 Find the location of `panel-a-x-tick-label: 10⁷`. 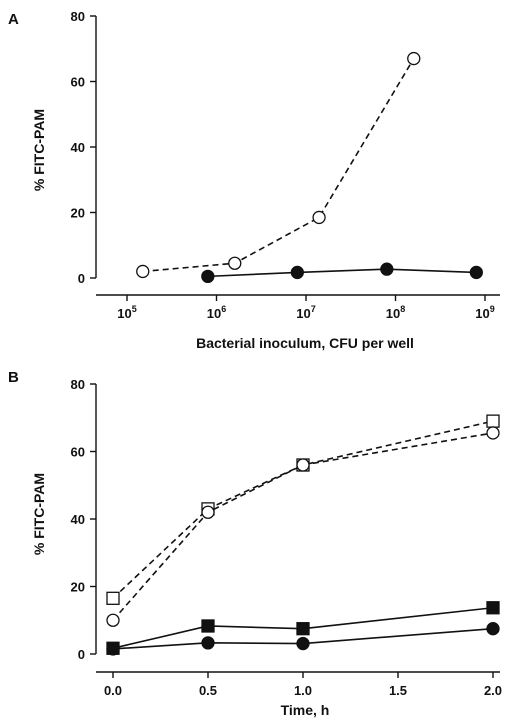

panel-a-x-tick-label: 10⁷ is located at coordinates (305, 312).